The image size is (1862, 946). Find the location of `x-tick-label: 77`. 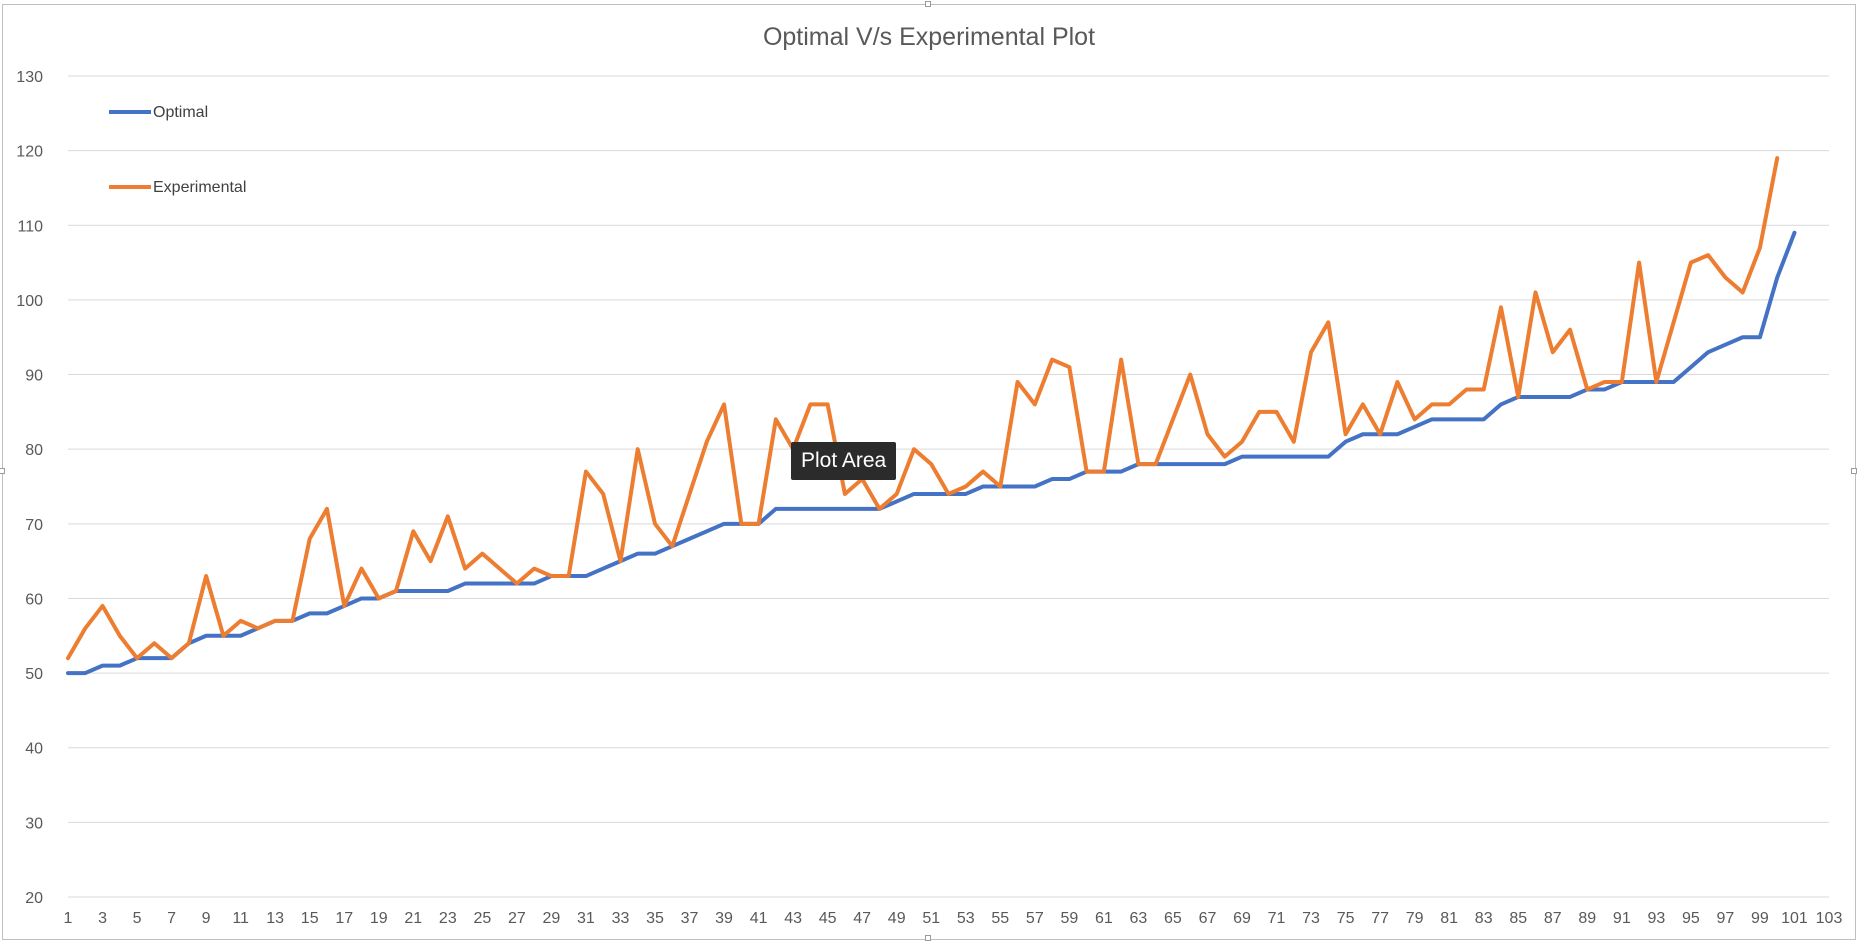

x-tick-label: 77 is located at coordinates (1380, 918).